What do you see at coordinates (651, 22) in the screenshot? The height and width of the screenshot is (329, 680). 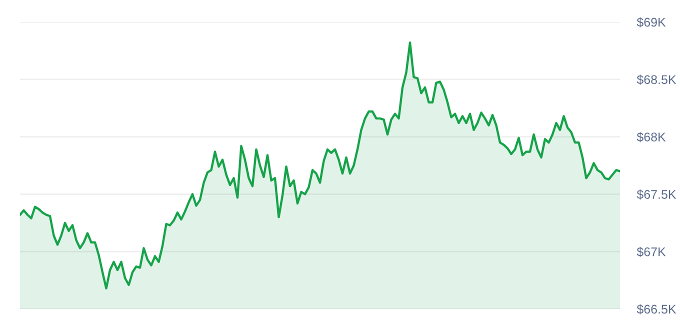 I see `y-tick-label: $69K` at bounding box center [651, 22].